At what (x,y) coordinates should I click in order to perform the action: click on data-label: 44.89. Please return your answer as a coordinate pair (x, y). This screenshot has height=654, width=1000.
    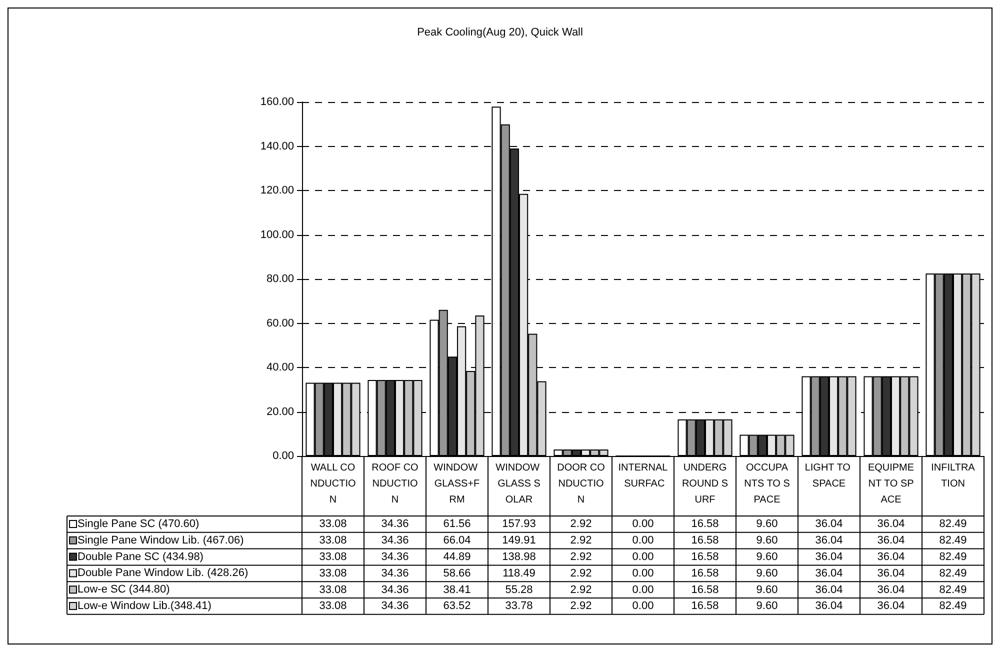
    Looking at the image, I should click on (457, 557).